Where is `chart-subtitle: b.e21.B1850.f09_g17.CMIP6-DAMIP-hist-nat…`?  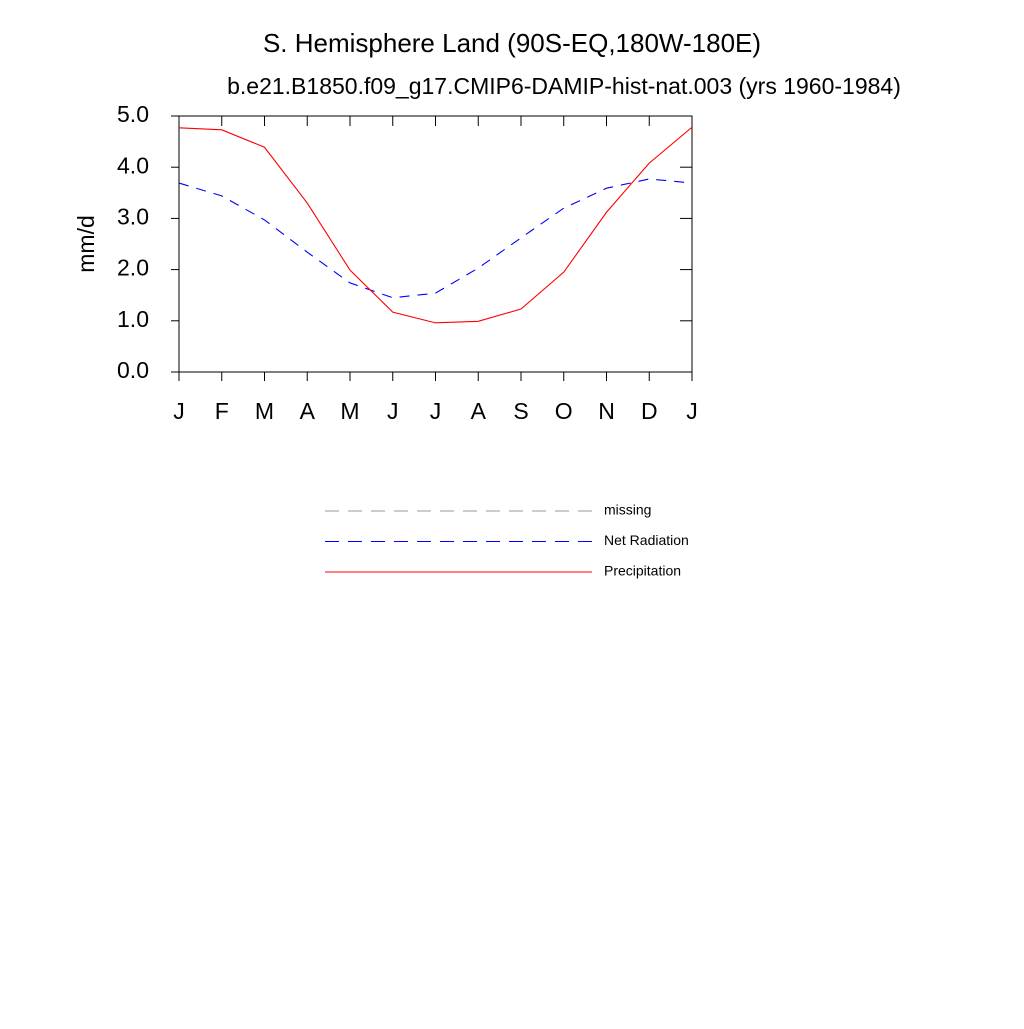
chart-subtitle: b.e21.B1850.f09_g17.CMIP6-DAMIP-hist-nat… is located at coordinates (564, 86).